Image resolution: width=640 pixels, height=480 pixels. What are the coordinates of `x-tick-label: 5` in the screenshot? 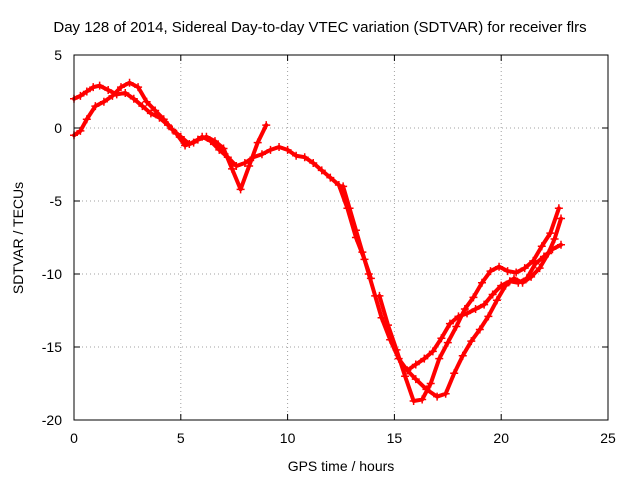 It's located at (181, 438).